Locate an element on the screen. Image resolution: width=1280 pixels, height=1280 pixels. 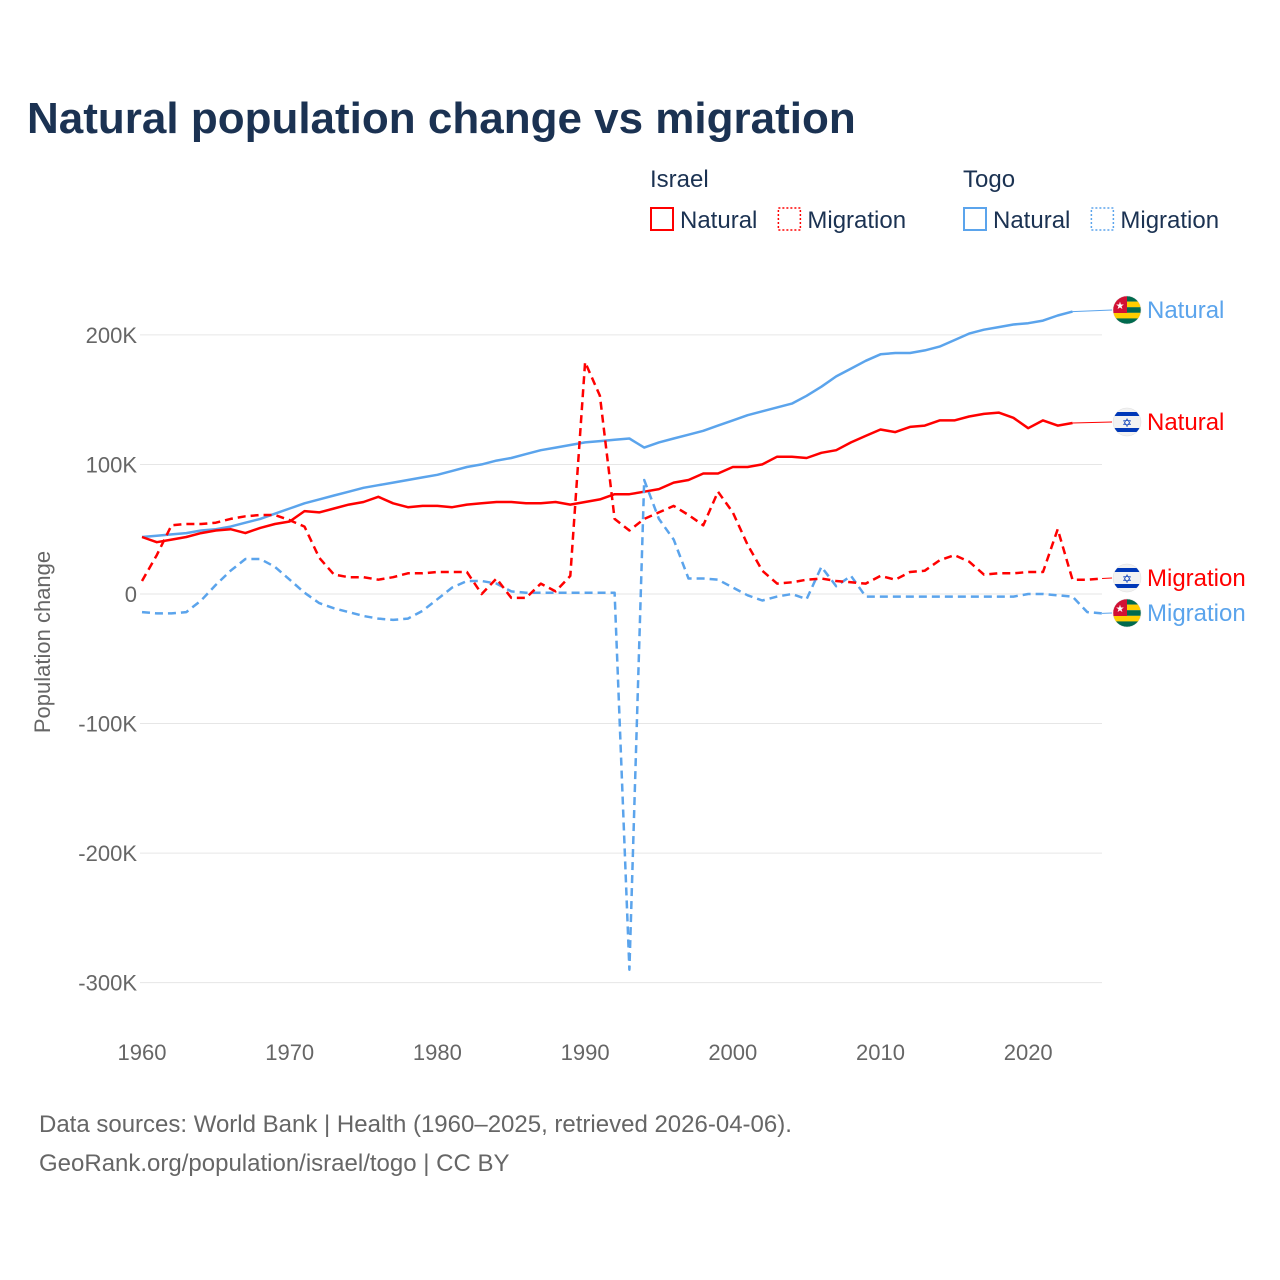
x-tick-label: 2000 is located at coordinates (732, 1052).